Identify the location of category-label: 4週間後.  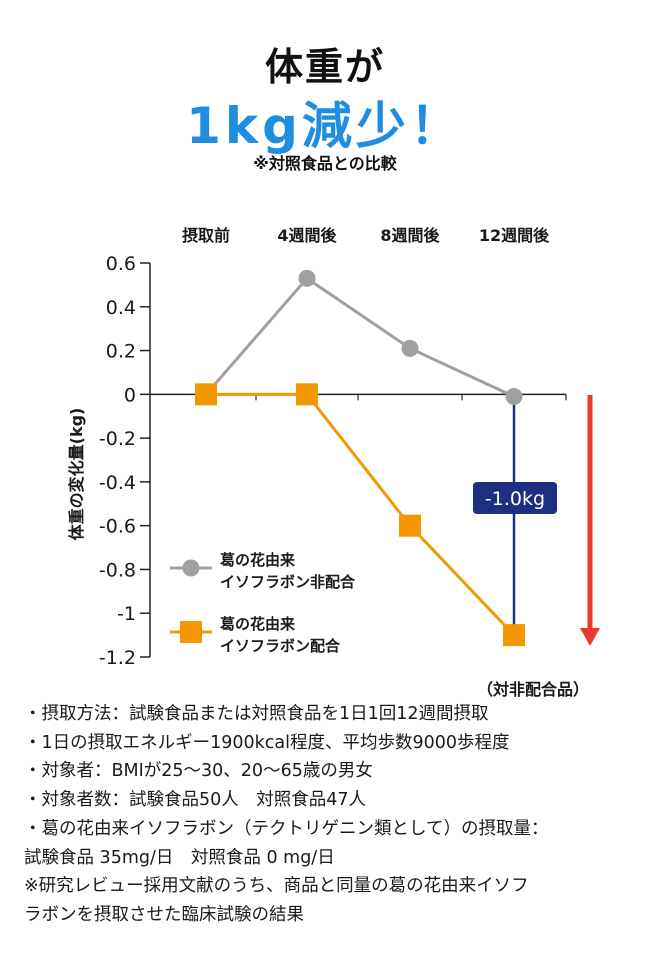
(307, 235).